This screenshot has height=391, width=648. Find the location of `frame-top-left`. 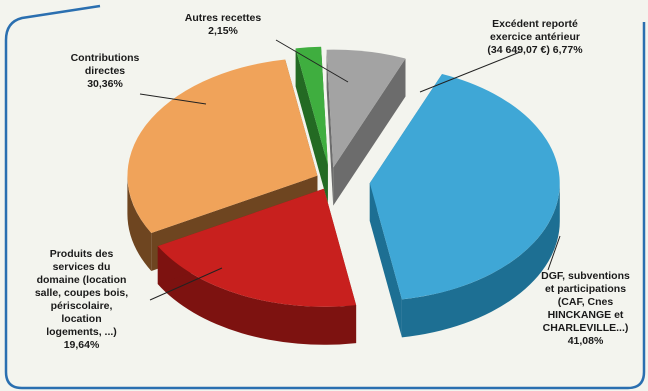

frame-top-left is located at coordinates (52, 22).